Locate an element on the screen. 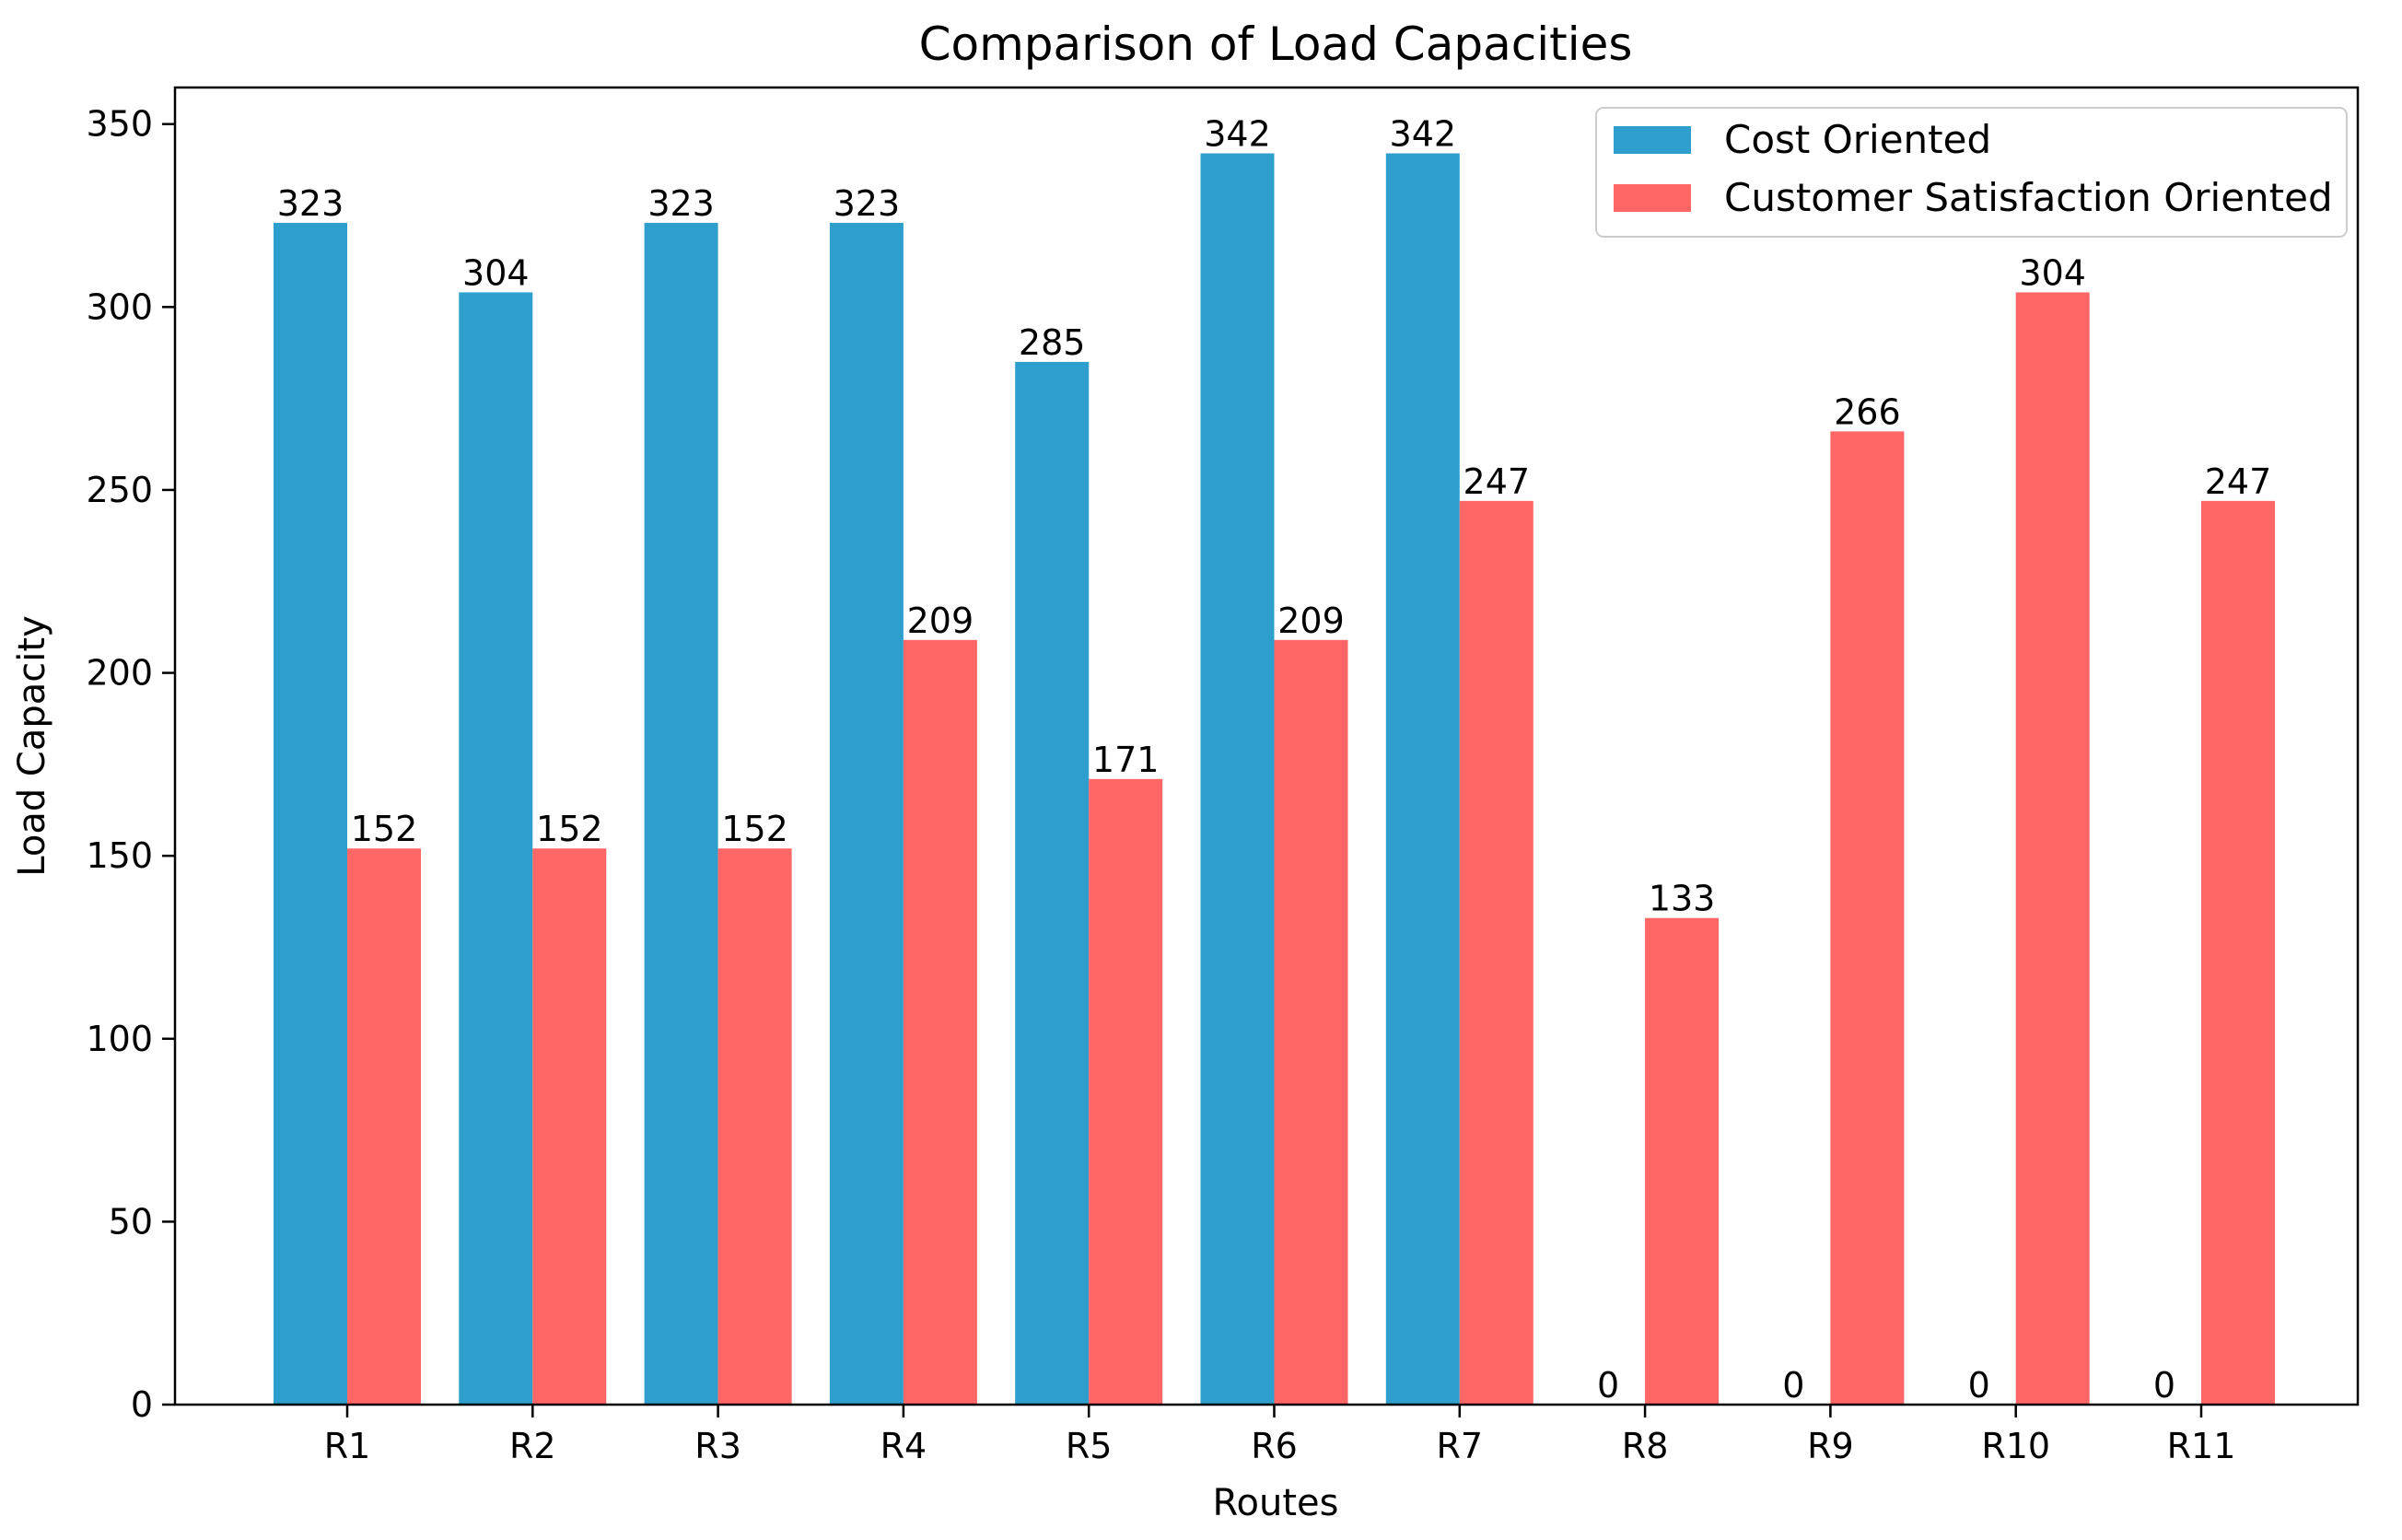 This screenshot has width=2402, height=1540. bar-customer-satisfaction-oriented-r11 is located at coordinates (2238, 952).